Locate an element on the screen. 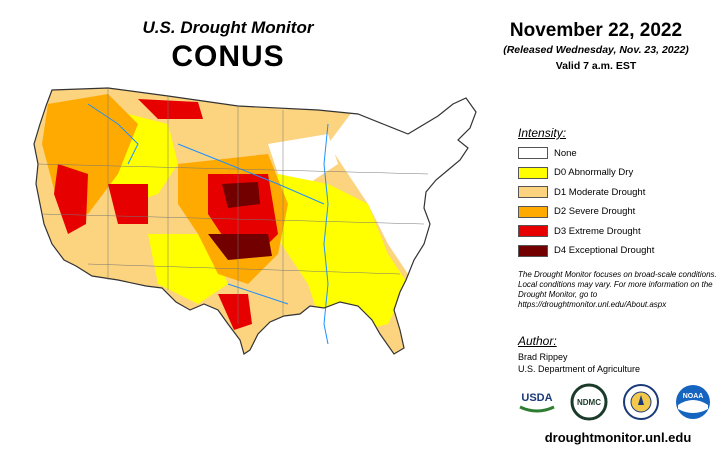  d4-region-nebraska is located at coordinates (241, 195).